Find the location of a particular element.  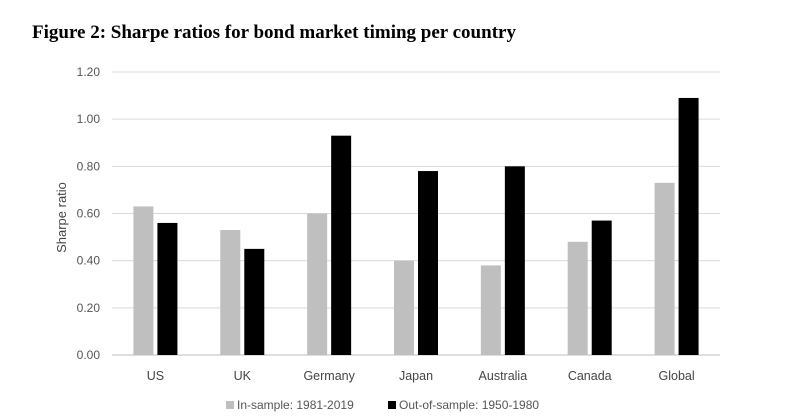

bar-out-of-sample-uk is located at coordinates (254, 301).